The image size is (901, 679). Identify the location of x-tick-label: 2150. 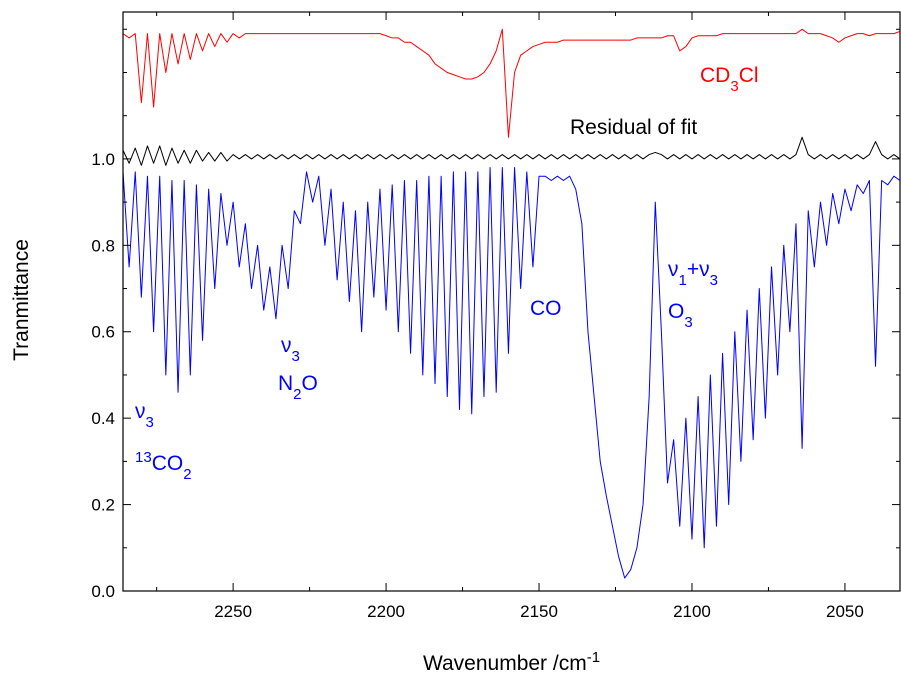
(539, 611).